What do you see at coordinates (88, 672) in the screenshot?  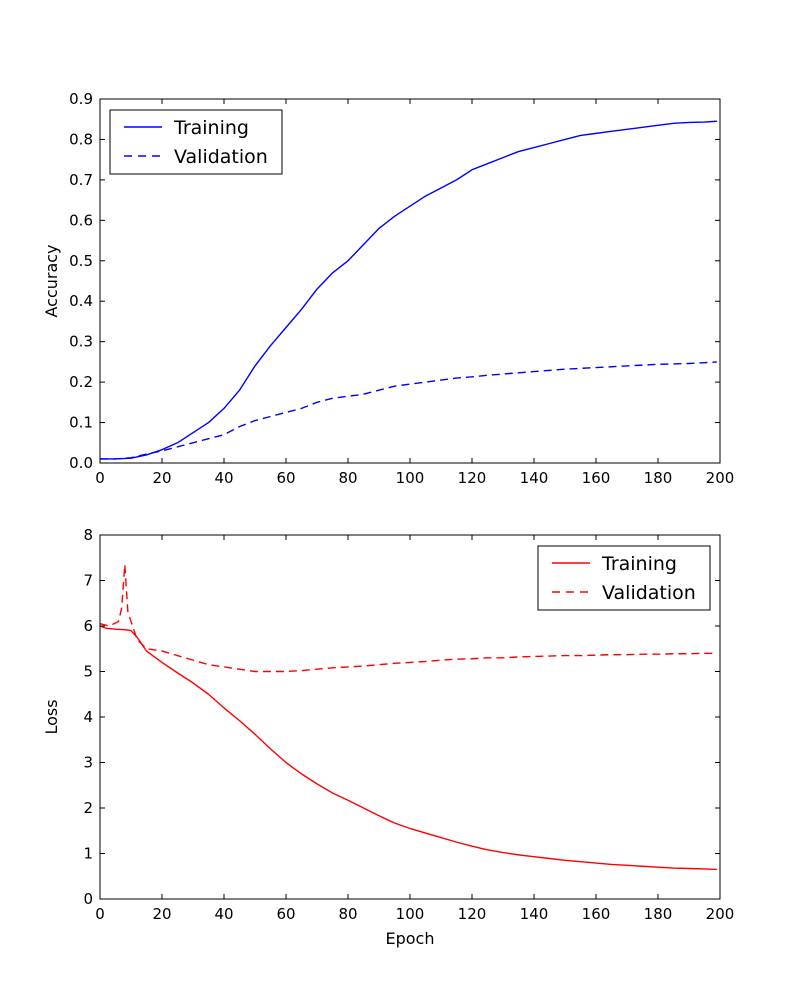 I see `loss-y-tick-label: 5` at bounding box center [88, 672].